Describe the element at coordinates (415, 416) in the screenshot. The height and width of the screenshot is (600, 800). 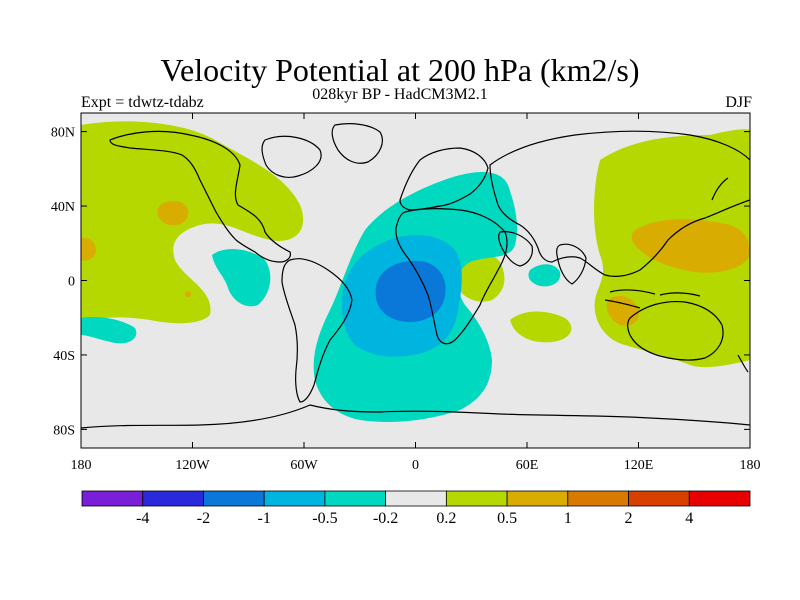
I see `coast-antarctica` at that location.